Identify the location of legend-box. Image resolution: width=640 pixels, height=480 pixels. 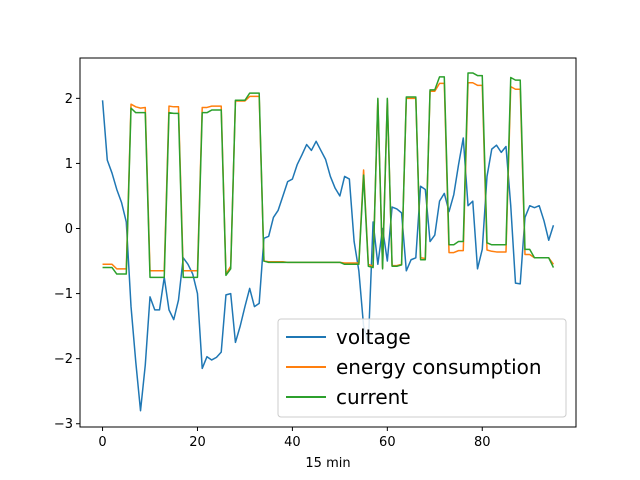
(422, 368).